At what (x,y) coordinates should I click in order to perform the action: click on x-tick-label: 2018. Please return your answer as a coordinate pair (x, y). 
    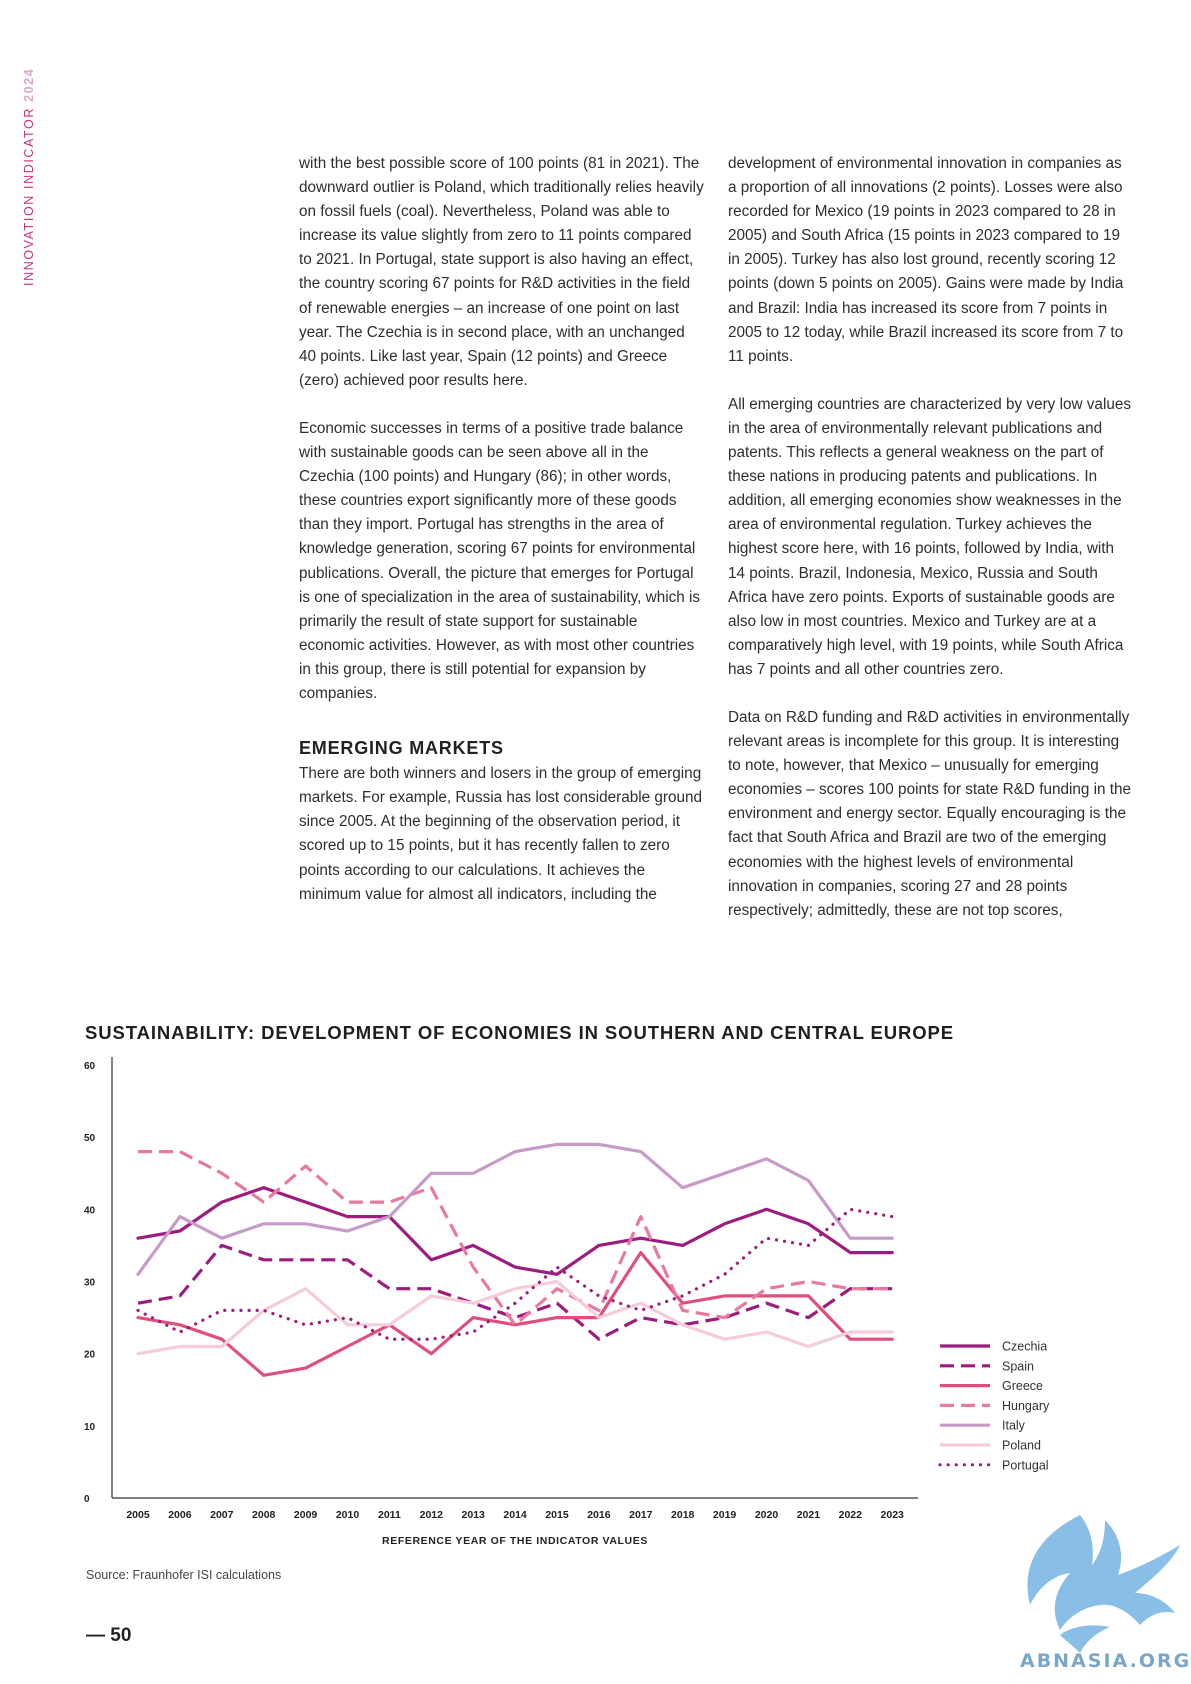
    Looking at the image, I should click on (683, 1515).